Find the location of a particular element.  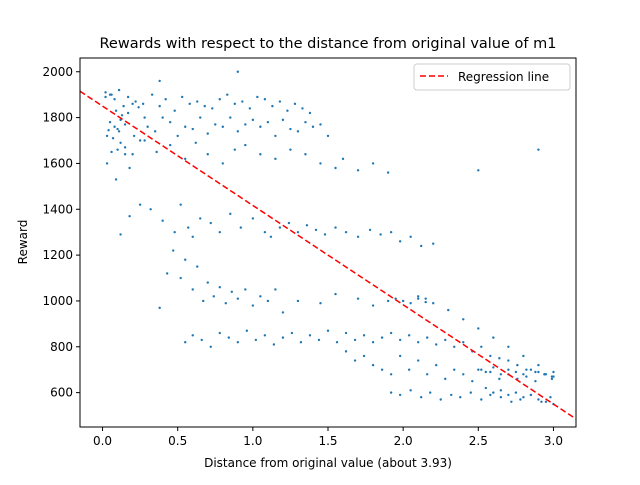

legend-regression-label: Regression line is located at coordinates (503, 77).